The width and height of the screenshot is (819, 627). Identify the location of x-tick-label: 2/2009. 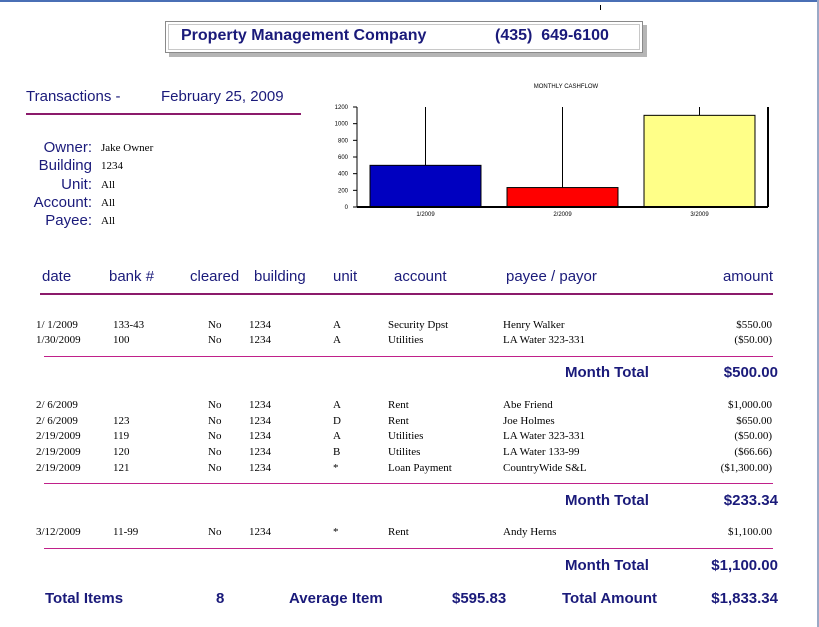
(562, 215).